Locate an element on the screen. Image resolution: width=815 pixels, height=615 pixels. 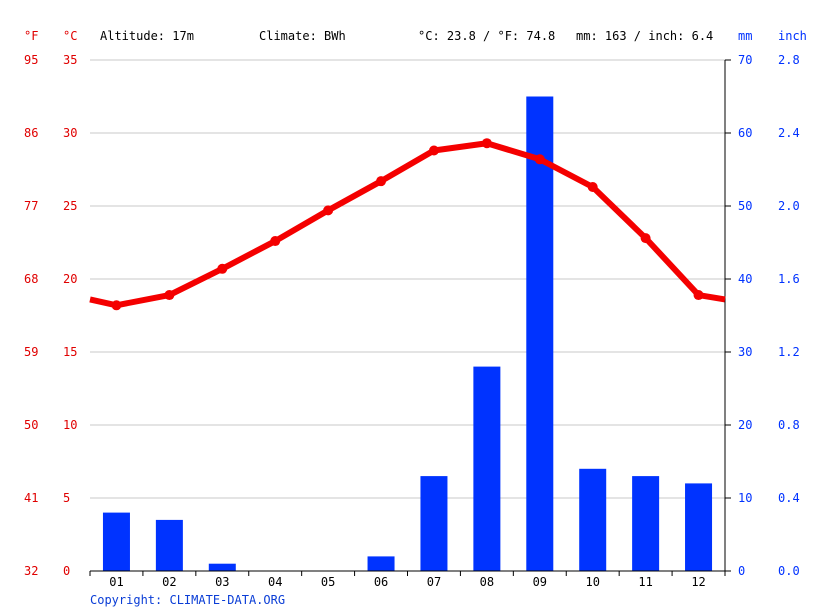
mm-tick-label: 70 is located at coordinates (745, 60).